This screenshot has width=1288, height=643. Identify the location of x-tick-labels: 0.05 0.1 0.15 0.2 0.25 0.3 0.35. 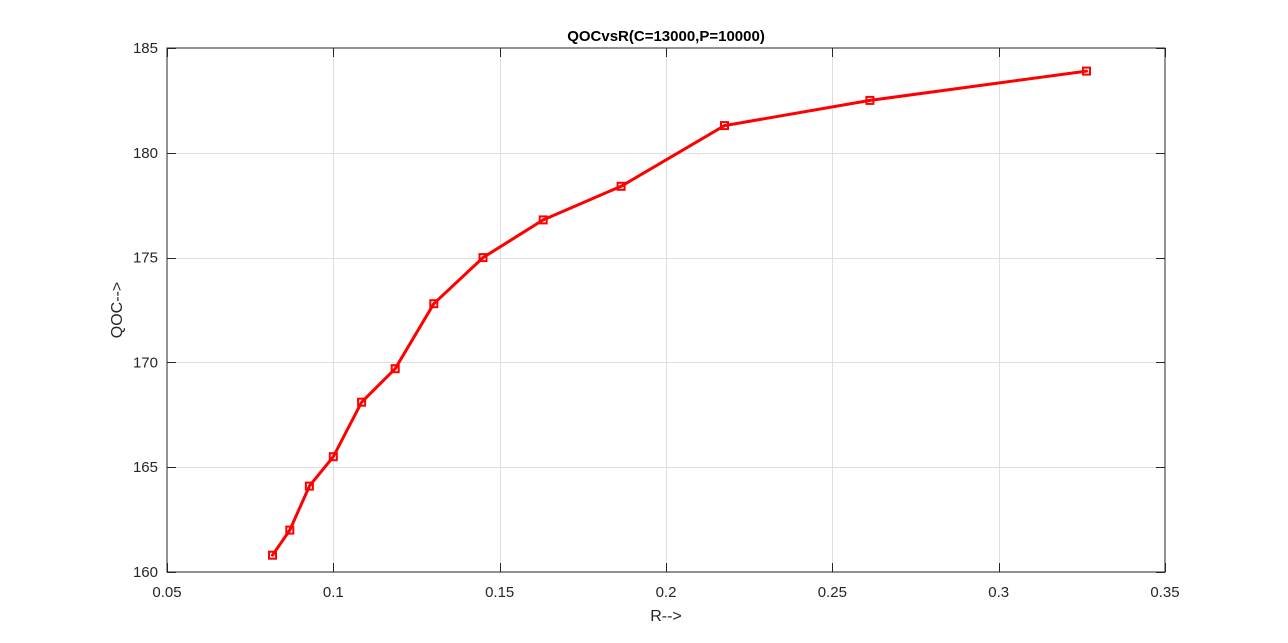
(665, 592).